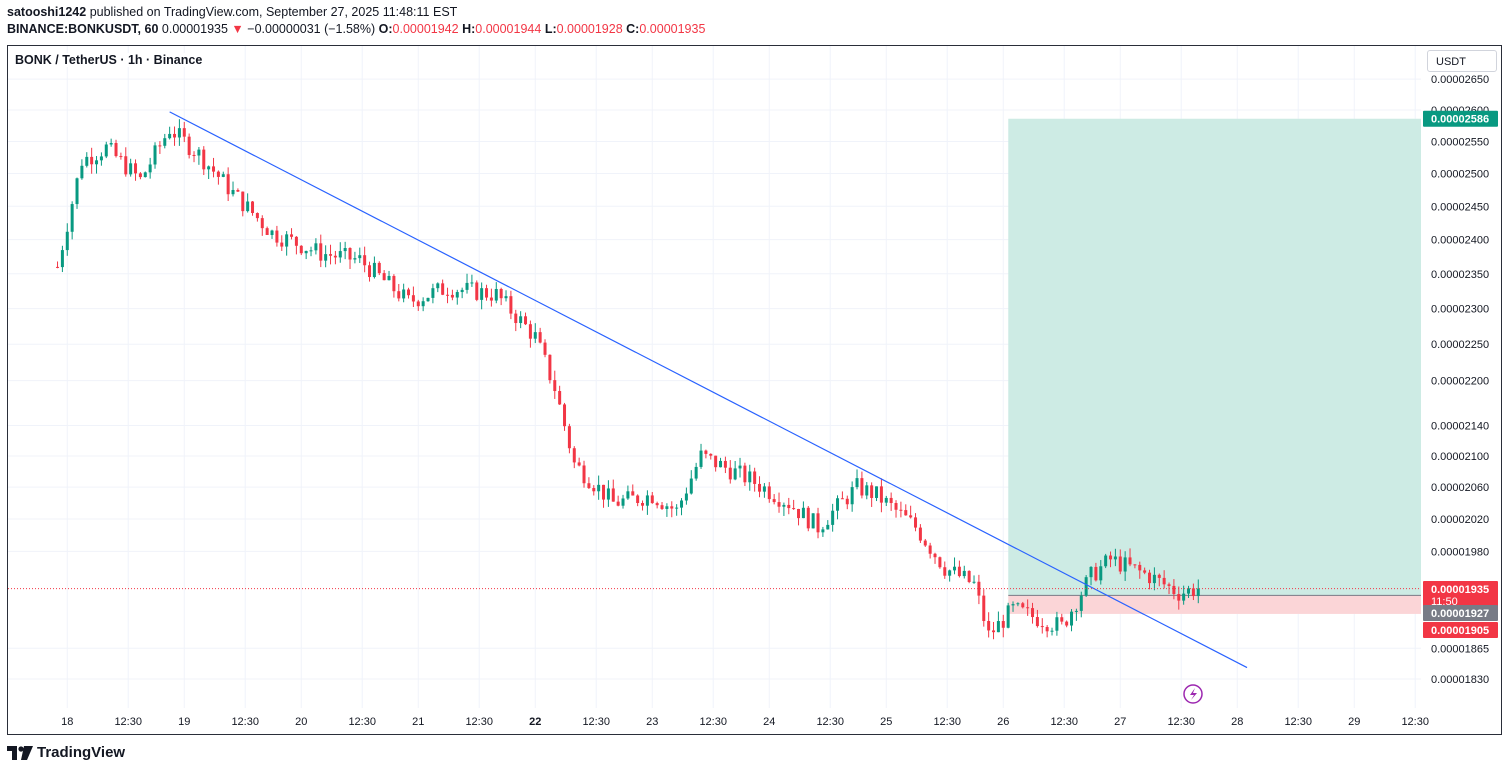 Image resolution: width=1509 pixels, height=772 pixels. What do you see at coordinates (1193, 694) in the screenshot?
I see `lightning-icon` at bounding box center [1193, 694].